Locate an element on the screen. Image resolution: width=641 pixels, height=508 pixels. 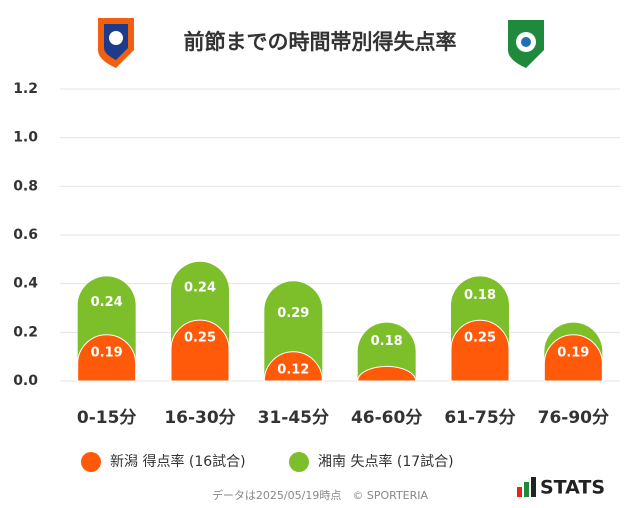
x-tick-label: 16-30分 is located at coordinates (199, 418).